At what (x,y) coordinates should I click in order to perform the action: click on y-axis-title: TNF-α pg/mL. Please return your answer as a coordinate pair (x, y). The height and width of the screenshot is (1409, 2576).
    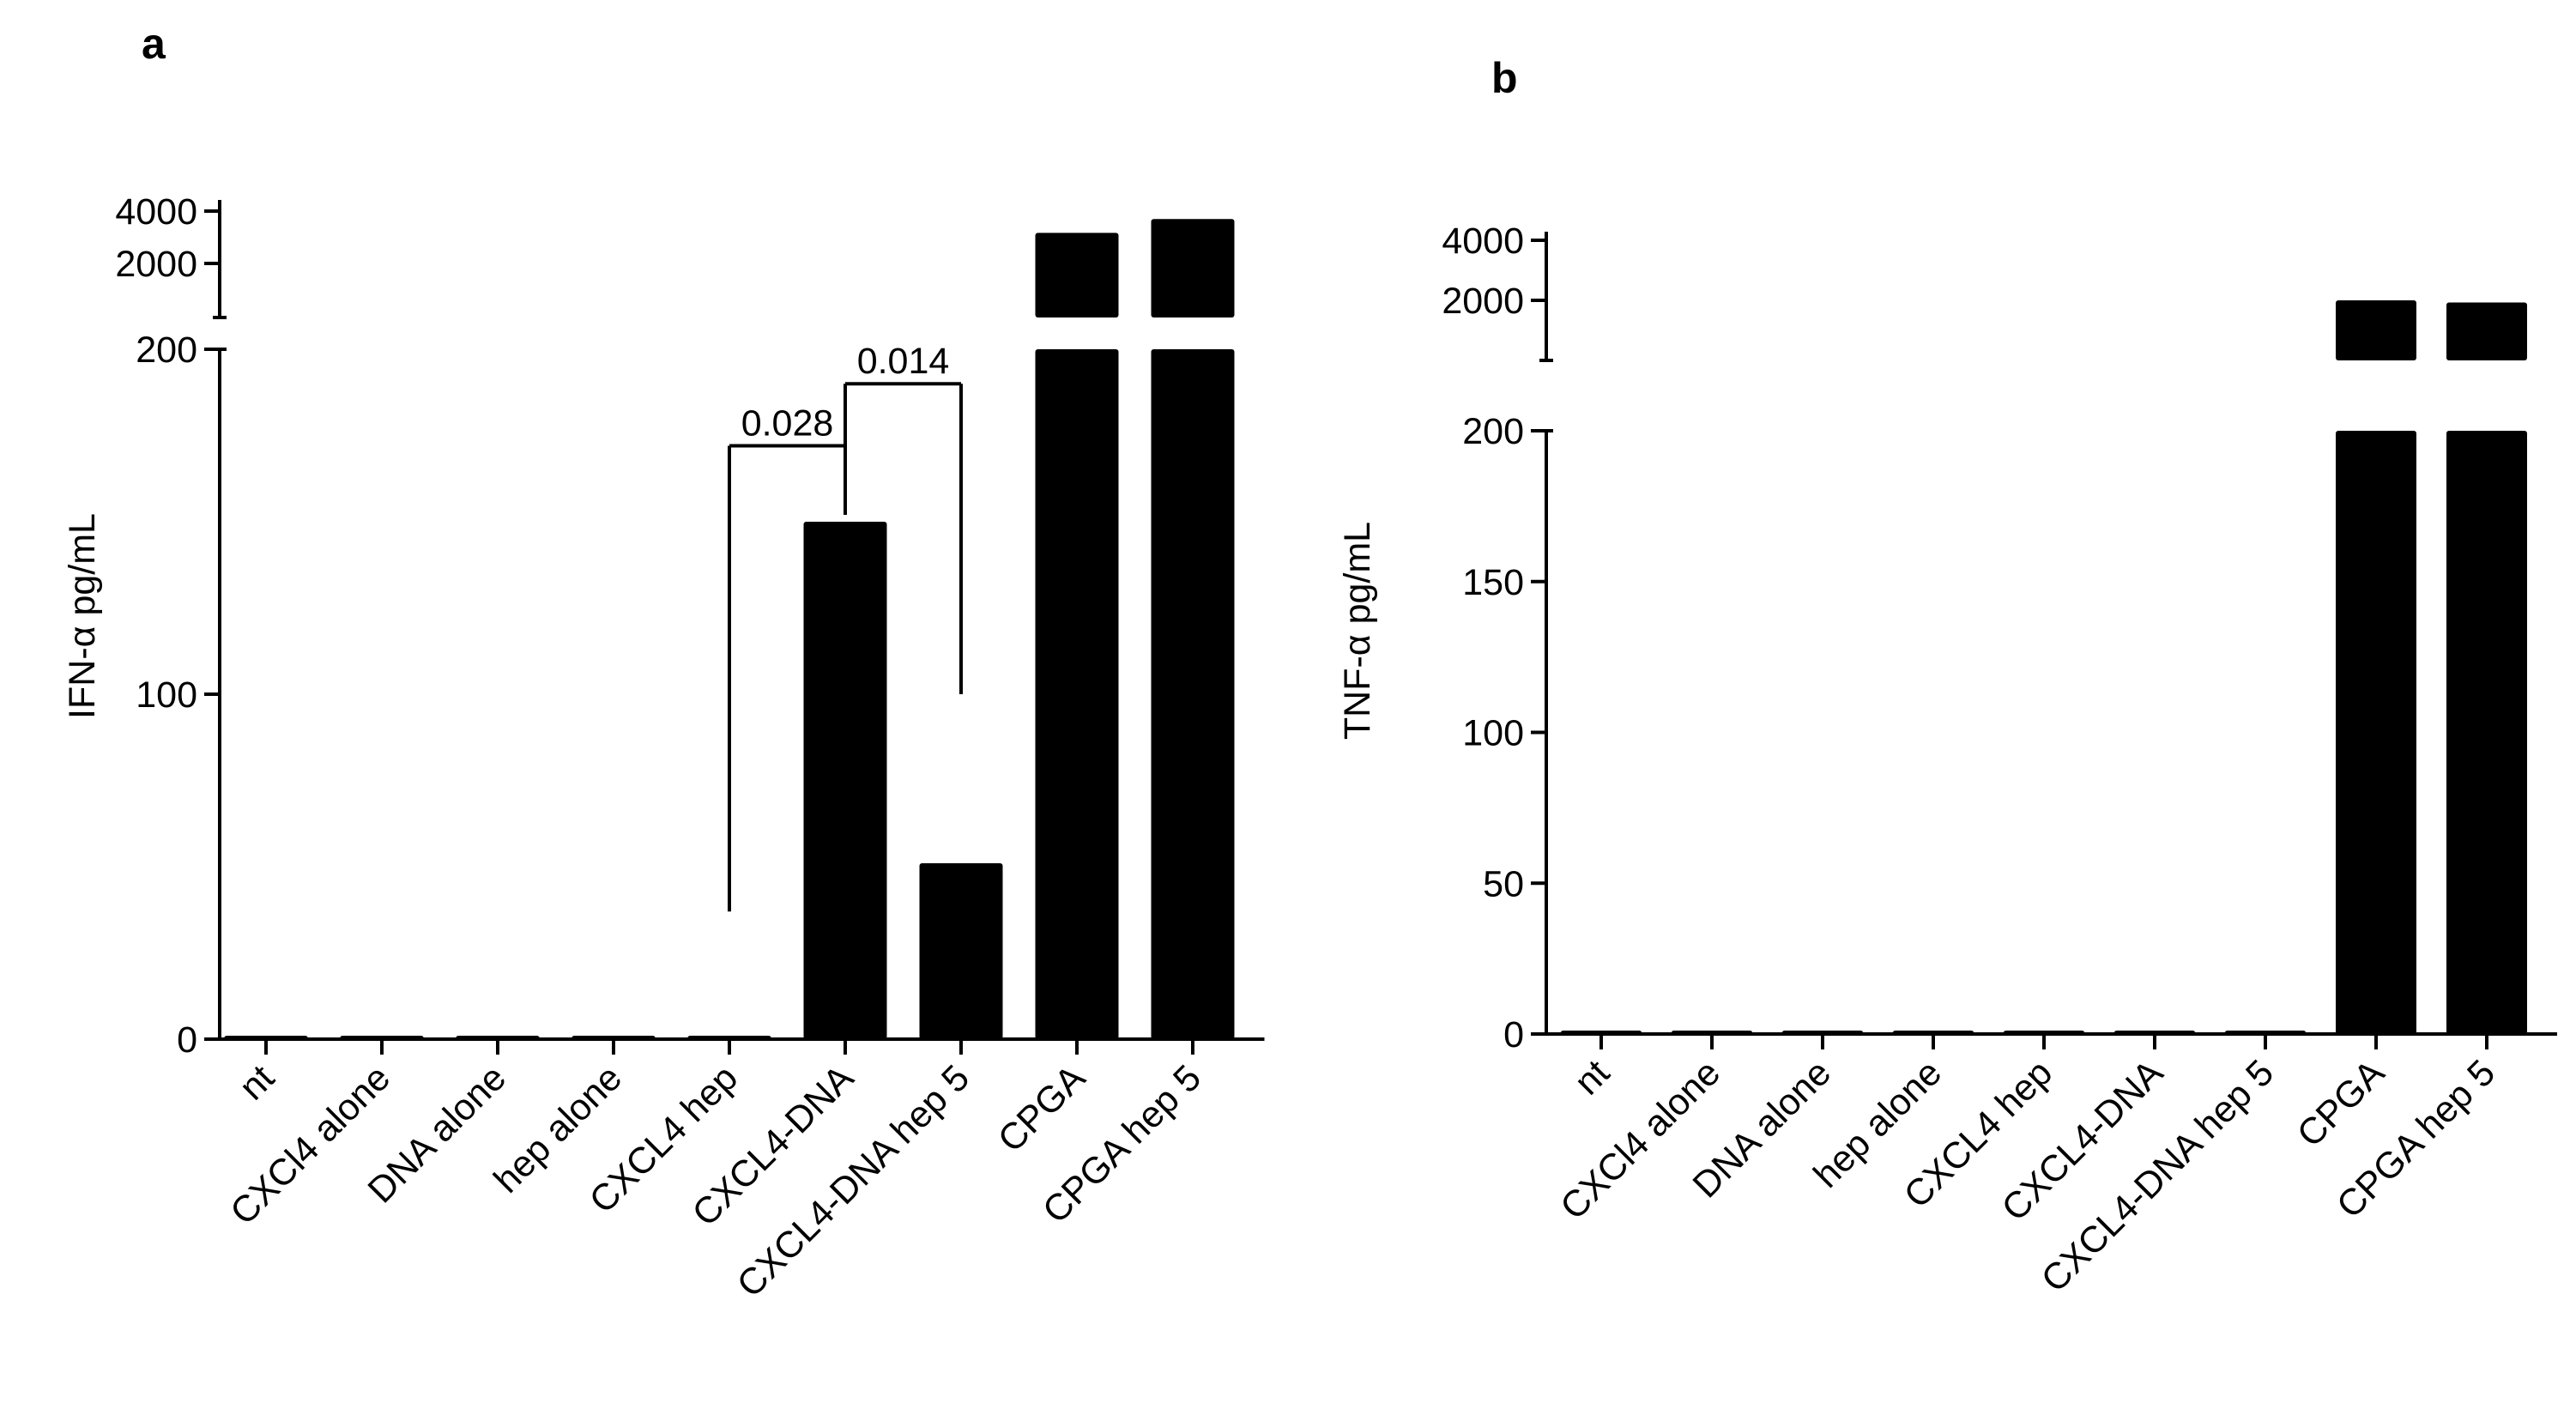
    Looking at the image, I should click on (1357, 631).